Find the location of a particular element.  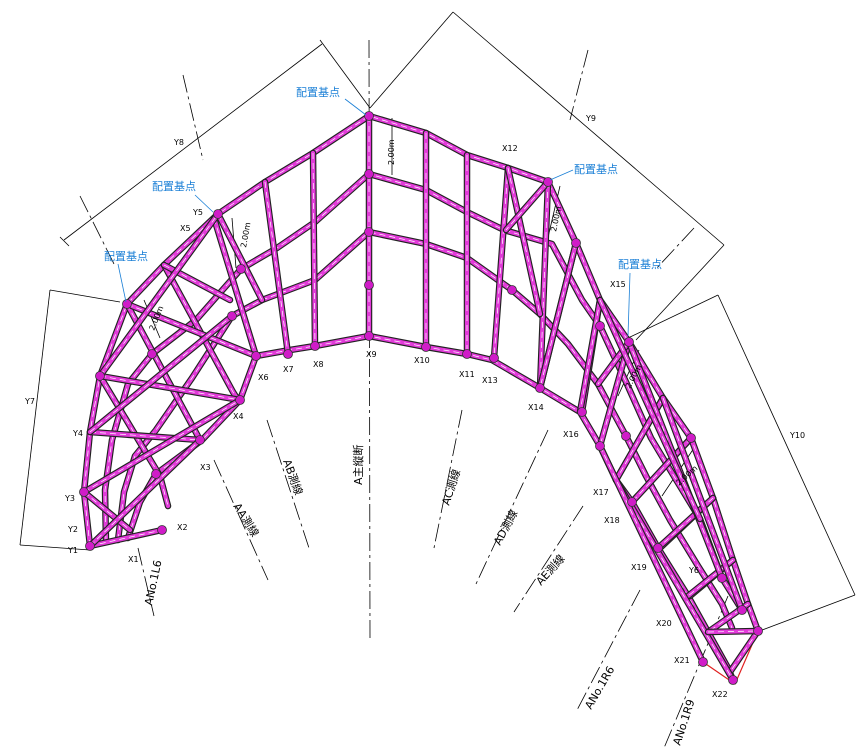

x-label: X14 is located at coordinates (536, 407).